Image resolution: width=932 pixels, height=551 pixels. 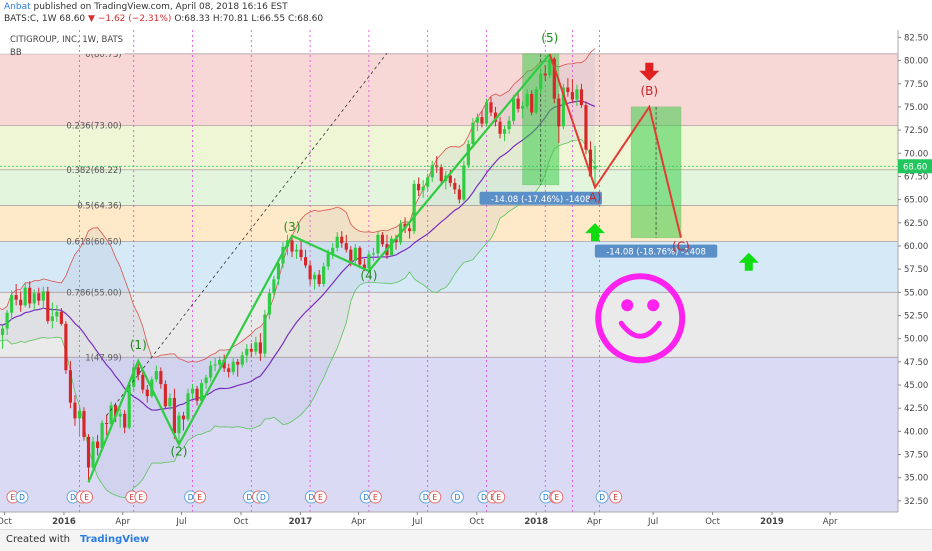 What do you see at coordinates (916, 85) in the screenshot?
I see `price-tick-label: 77.50` at bounding box center [916, 85].